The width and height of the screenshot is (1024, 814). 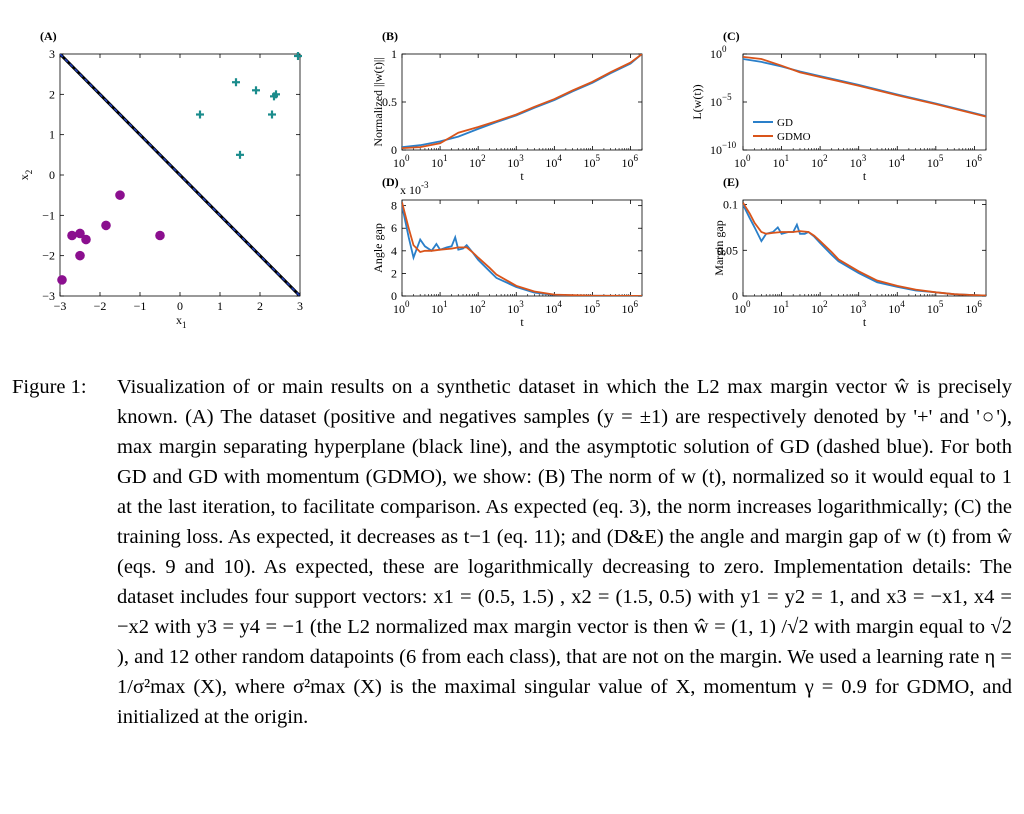 What do you see at coordinates (378, 101) in the screenshot?
I see `y-axis-label: Normalized ||w(t)||` at bounding box center [378, 101].